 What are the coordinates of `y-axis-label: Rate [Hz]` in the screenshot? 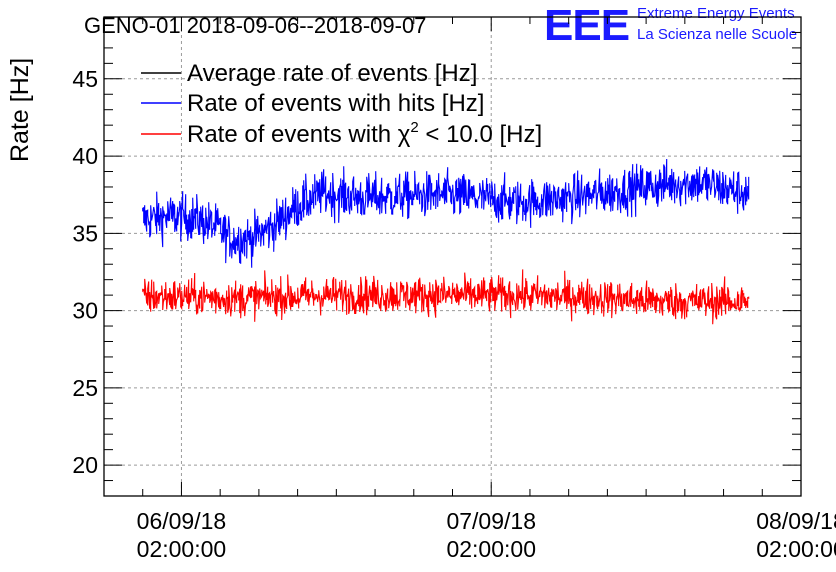 It's located at (20, 110).